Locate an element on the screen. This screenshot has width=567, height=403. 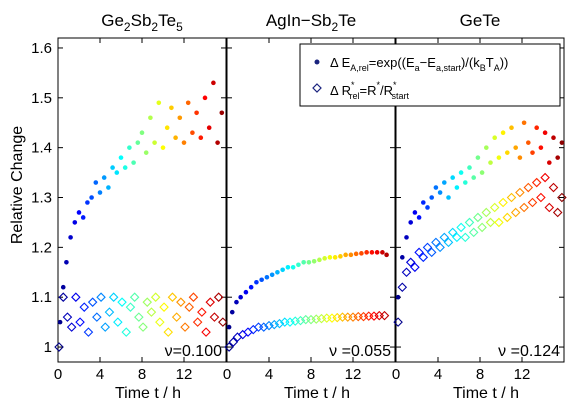
panel-title-2: AgIn−Sb2Te is located at coordinates (311, 22).